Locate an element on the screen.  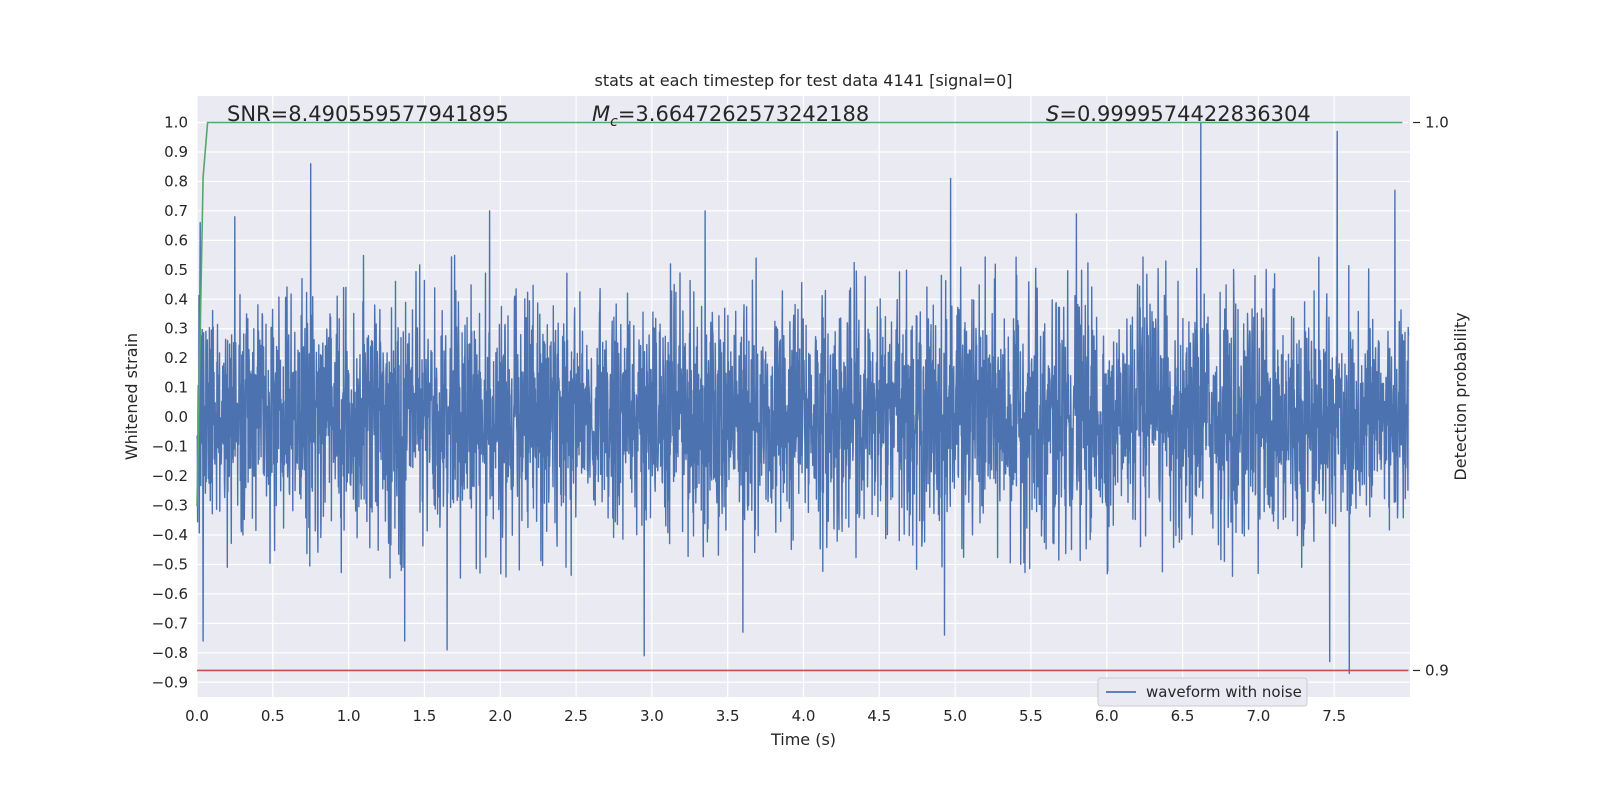
y-tick-label: 0.7 is located at coordinates (176, 211).